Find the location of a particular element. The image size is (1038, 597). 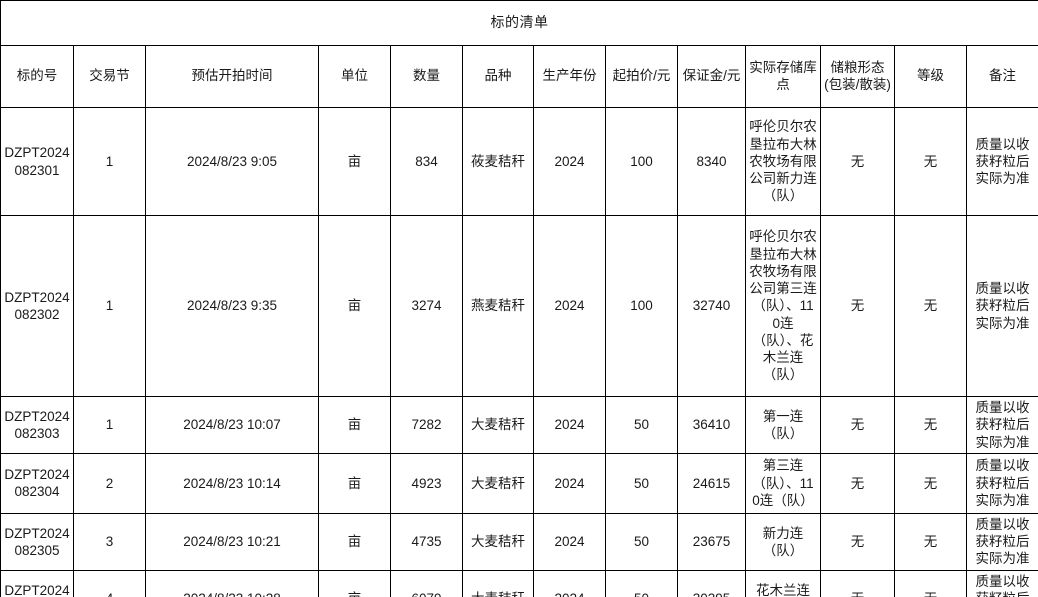

cell-code: DZPT2024082303 is located at coordinates (37, 425).